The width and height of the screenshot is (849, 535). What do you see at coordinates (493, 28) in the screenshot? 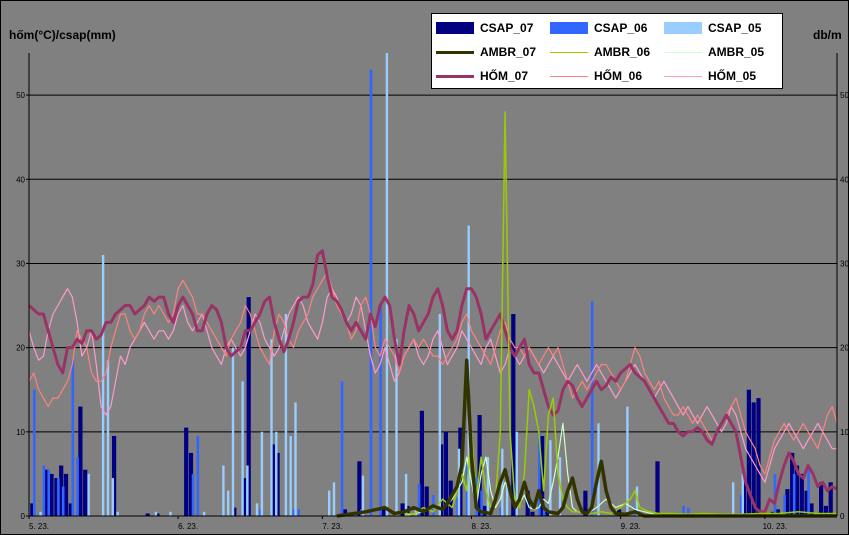
I see `legend-item: CSAP_07` at bounding box center [493, 28].